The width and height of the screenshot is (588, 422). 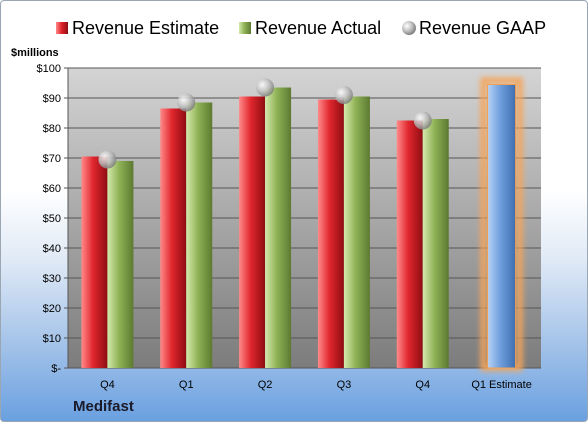 What do you see at coordinates (103, 406) in the screenshot?
I see `company-name: Medifast` at bounding box center [103, 406].